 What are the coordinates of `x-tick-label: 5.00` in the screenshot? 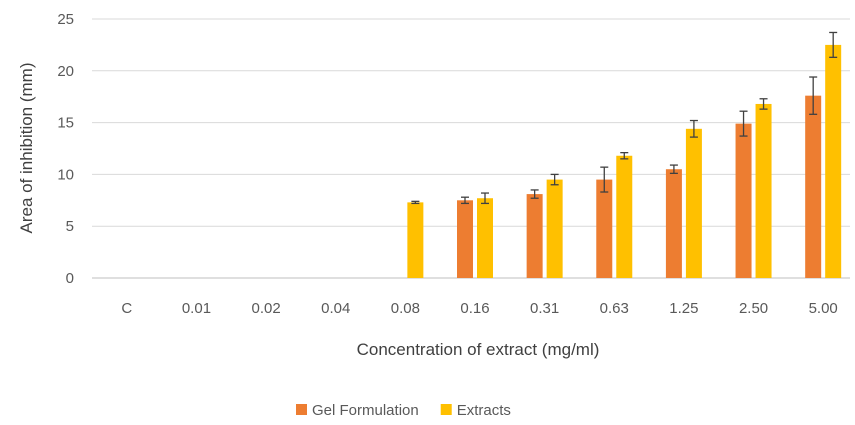 It's located at (823, 308).